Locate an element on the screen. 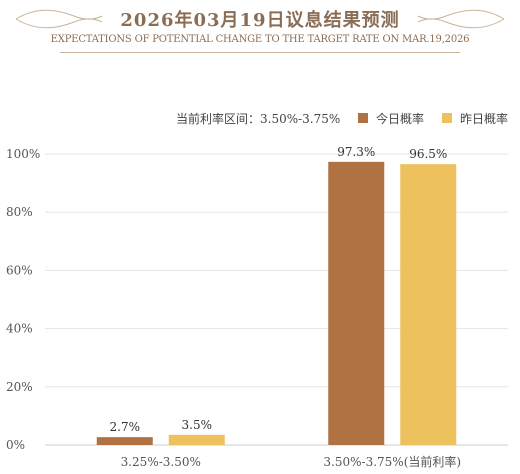  page-title: 2026年03月19日议息结果预测 is located at coordinates (260, 20).